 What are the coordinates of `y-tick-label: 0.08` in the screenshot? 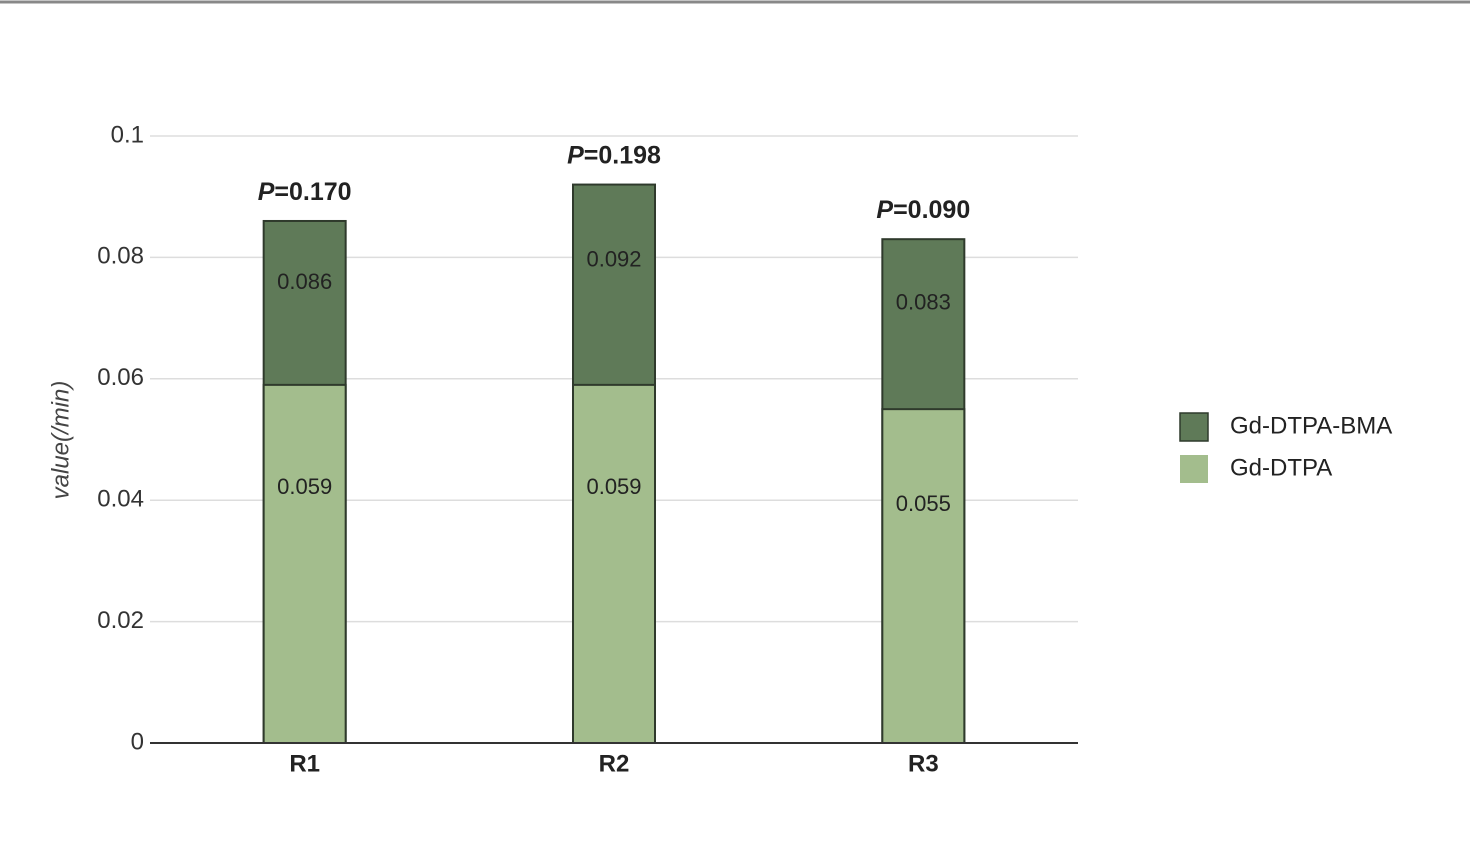 It's located at (120, 256).